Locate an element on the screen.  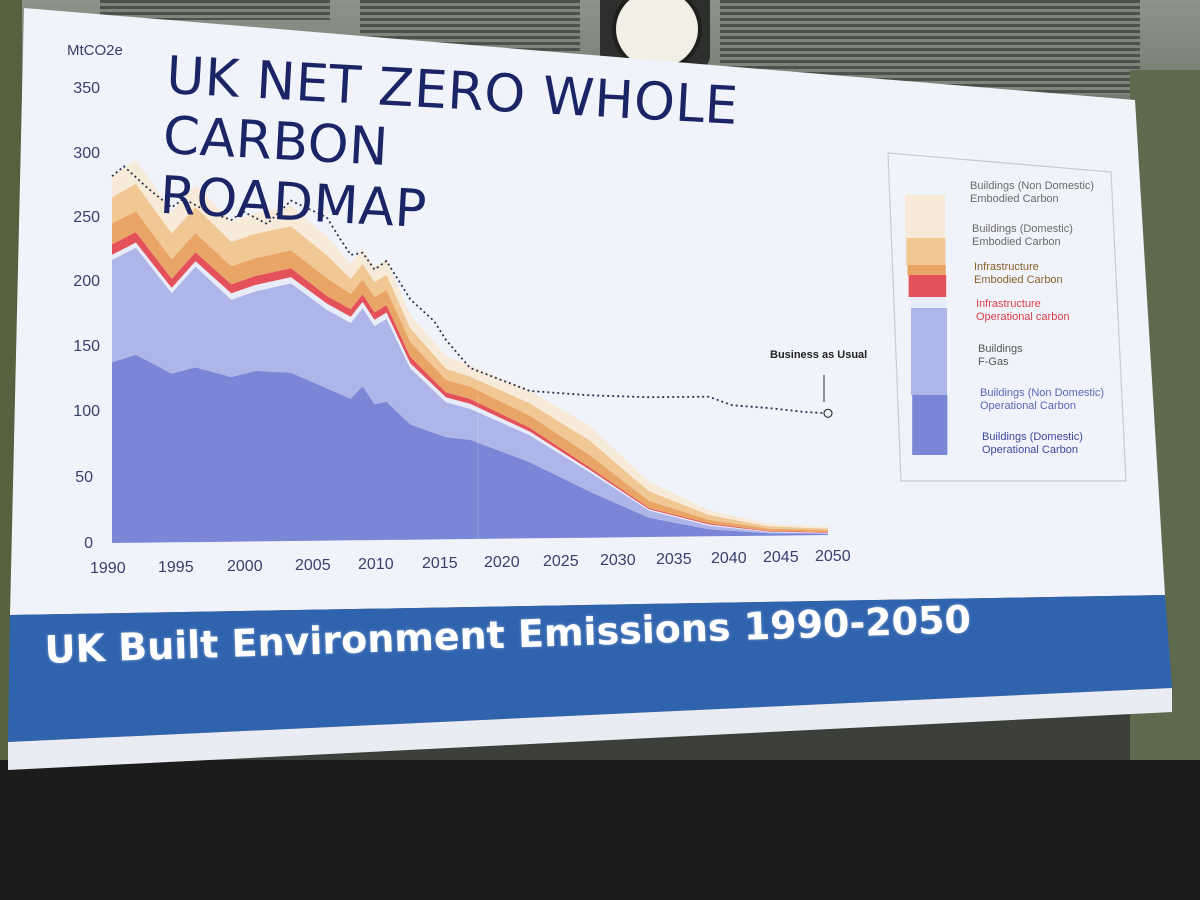
y-tick-label: 150 is located at coordinates (86, 346).